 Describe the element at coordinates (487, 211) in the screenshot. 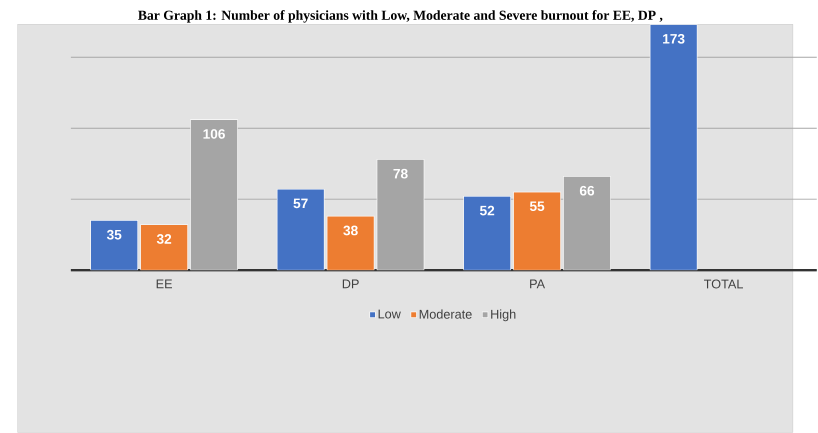

I see `data-label: 52` at that location.